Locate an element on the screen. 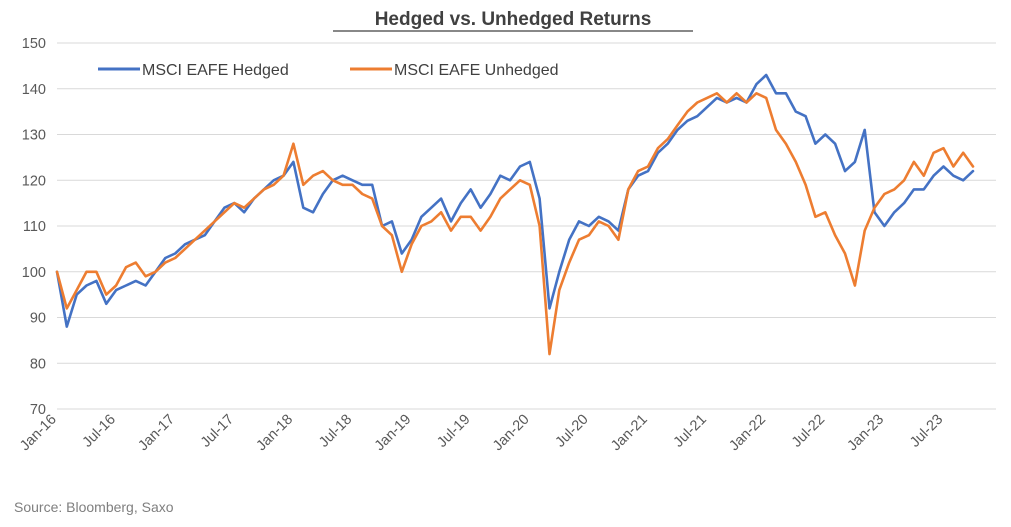  chart-title: Hedged vs. Unhedged Returns is located at coordinates (513, 19).